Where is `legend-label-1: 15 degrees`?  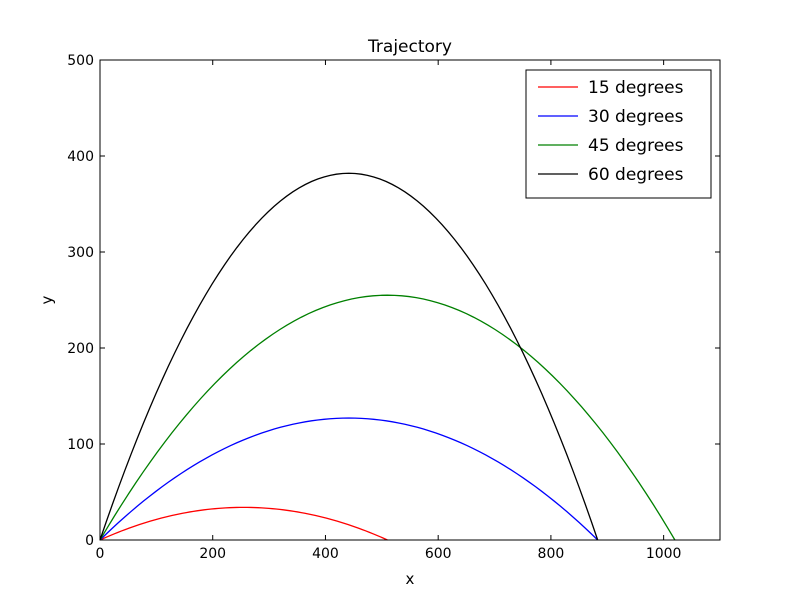
legend-label-1: 15 degrees is located at coordinates (636, 88).